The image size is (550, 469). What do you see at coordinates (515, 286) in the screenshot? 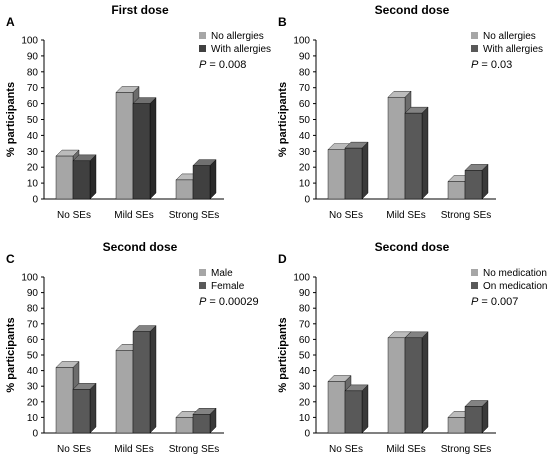
I see `legend-label: On medication` at bounding box center [515, 286].